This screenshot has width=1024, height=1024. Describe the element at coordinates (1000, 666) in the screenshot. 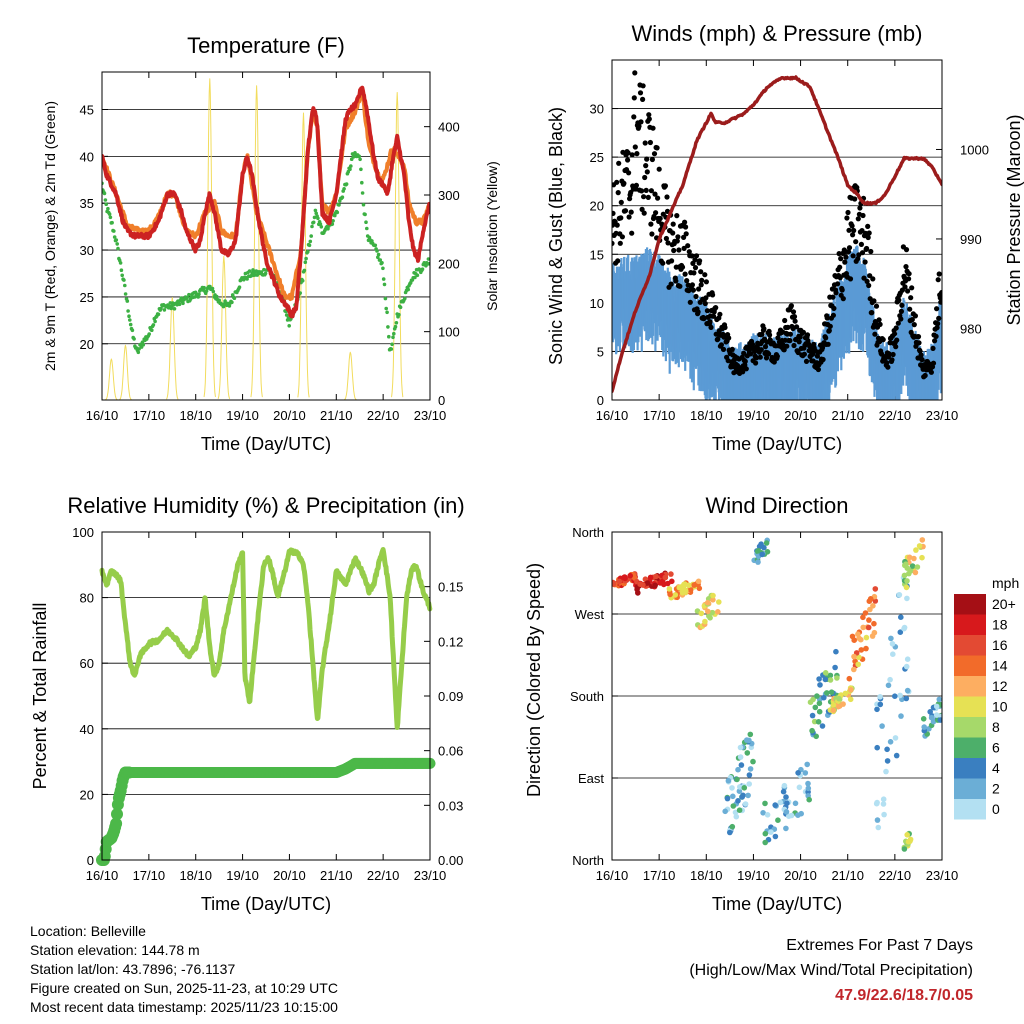

I see `colorbar-label: 14` at that location.